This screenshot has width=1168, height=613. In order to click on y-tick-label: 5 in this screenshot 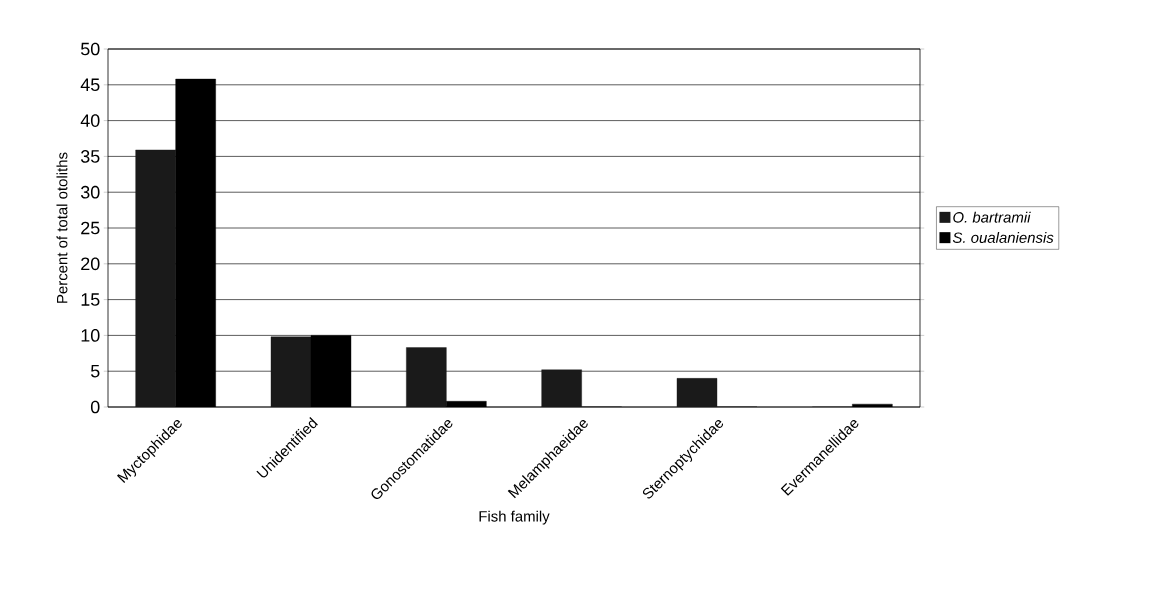, I will do `click(95, 371)`.